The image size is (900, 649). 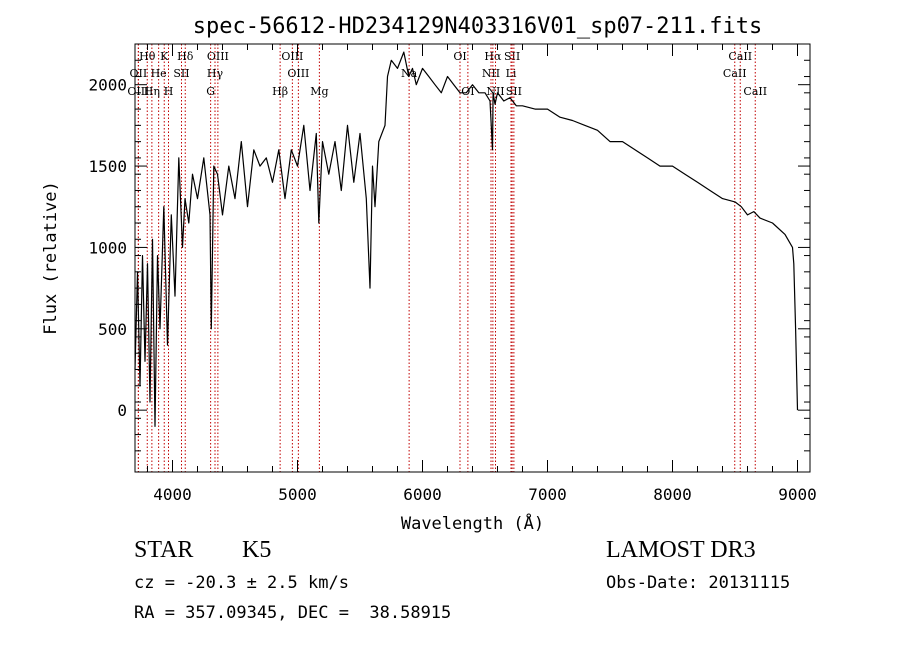 What do you see at coordinates (107, 85) in the screenshot?
I see `y-tick-label-4: 2000` at bounding box center [107, 85].